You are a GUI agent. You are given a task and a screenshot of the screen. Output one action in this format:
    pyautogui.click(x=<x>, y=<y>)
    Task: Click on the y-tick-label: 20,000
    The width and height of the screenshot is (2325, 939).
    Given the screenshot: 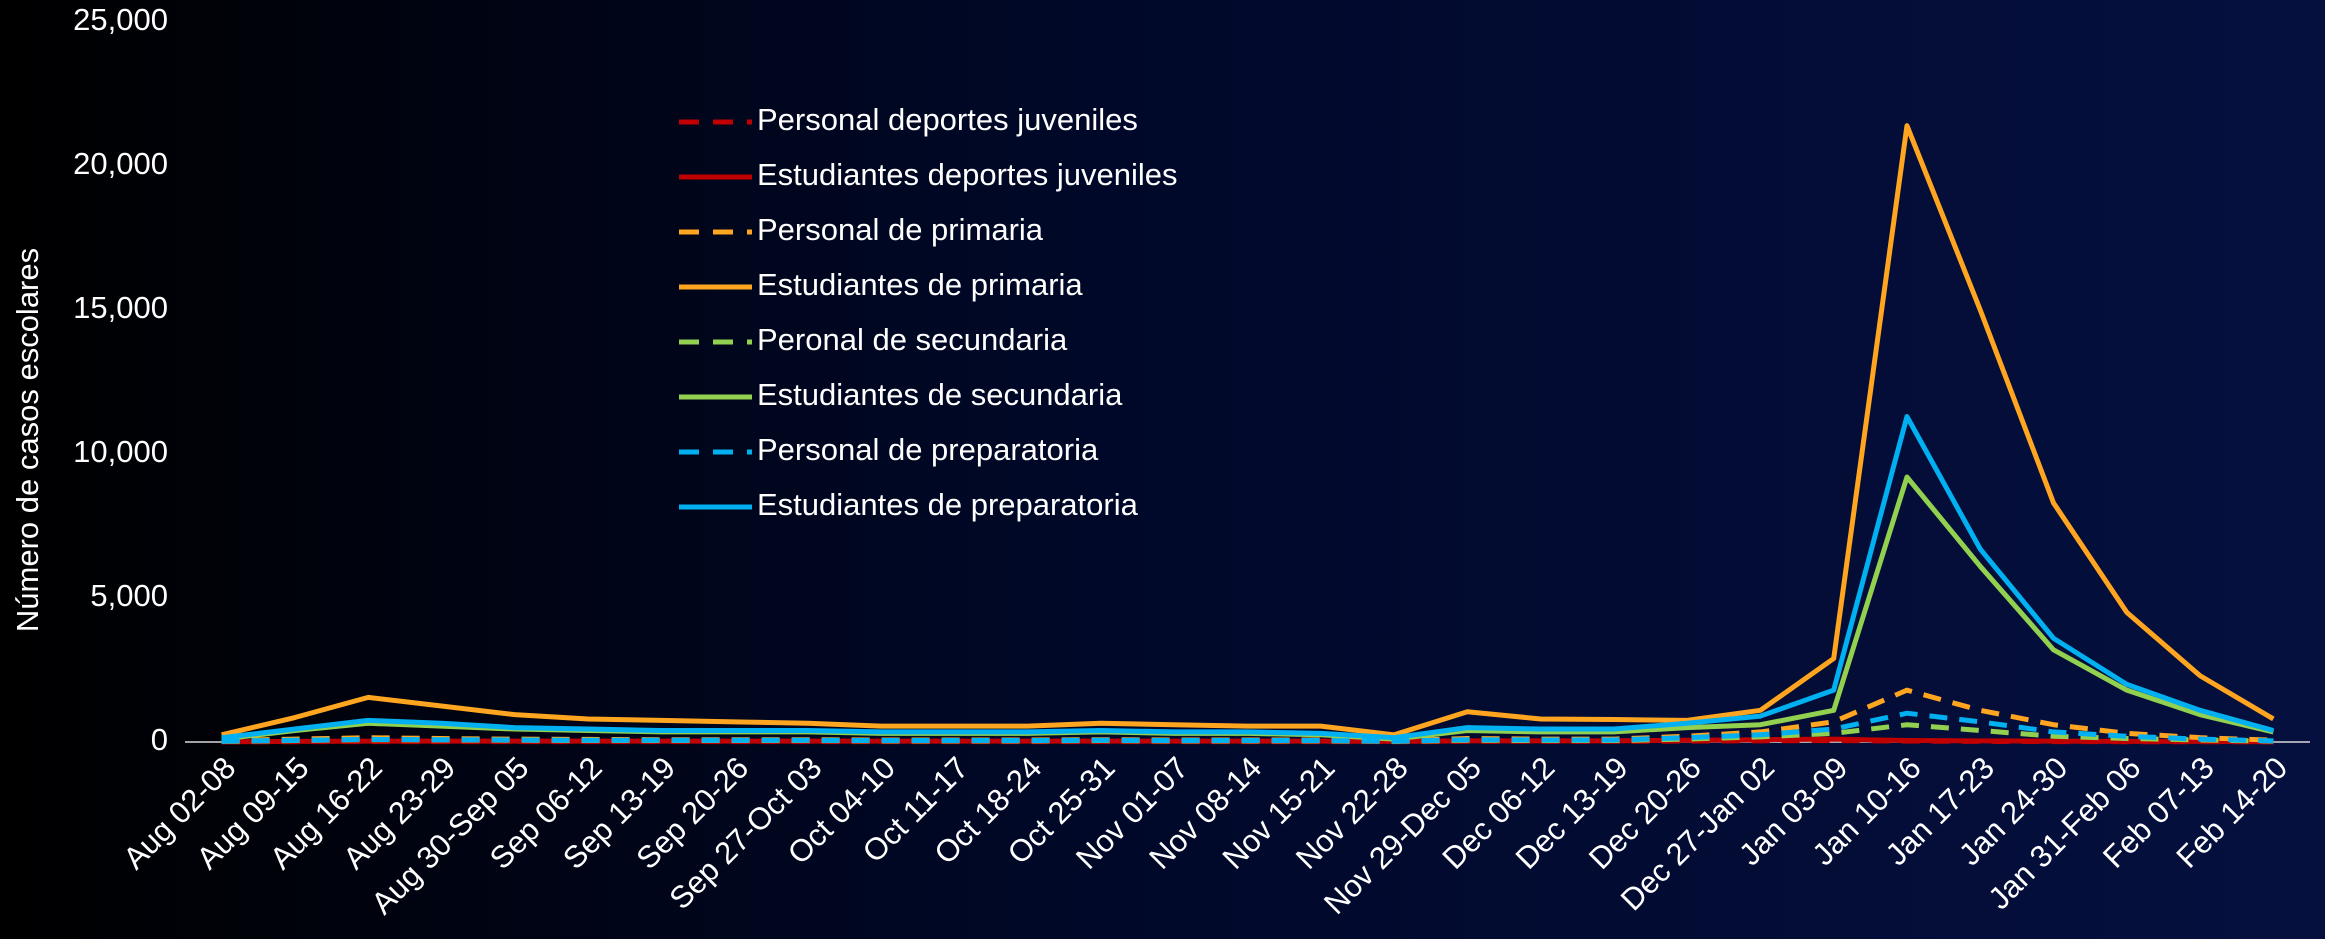 What is the action you would take?
    pyautogui.click(x=120, y=163)
    